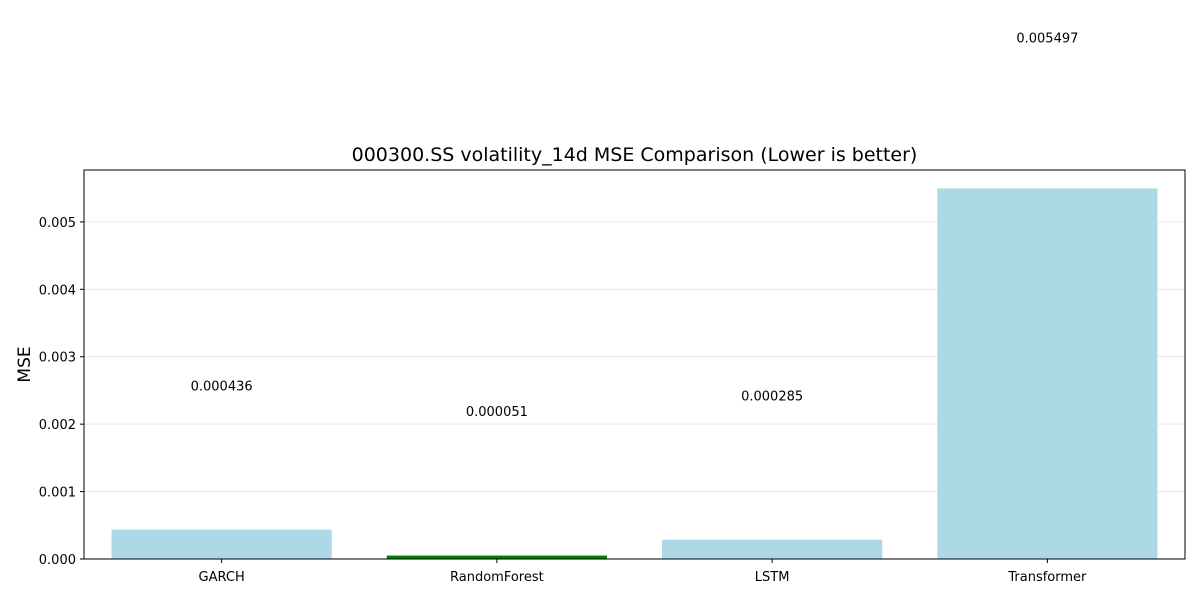 Image resolution: width=1200 pixels, height=600 pixels. I want to click on y-axis-ticks: 0.000 0.001 0.002 0.003 0.004 0.005, so click(61, 392).